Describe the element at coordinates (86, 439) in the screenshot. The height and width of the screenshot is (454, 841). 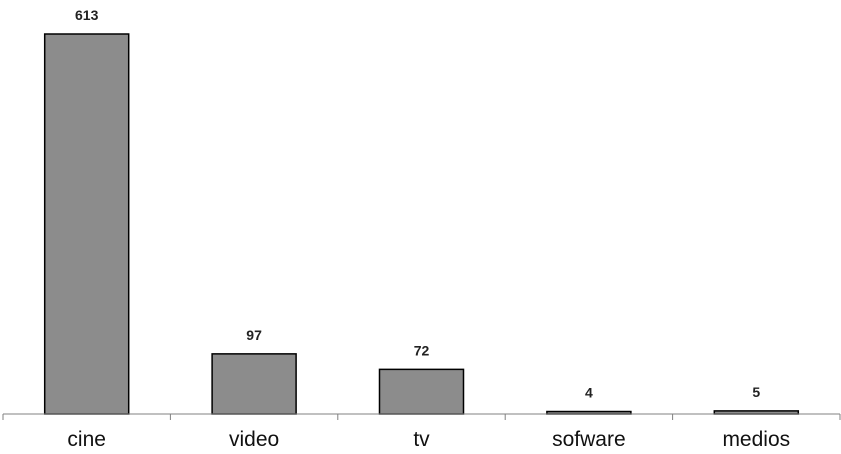
I see `category-label-cine: cine` at that location.